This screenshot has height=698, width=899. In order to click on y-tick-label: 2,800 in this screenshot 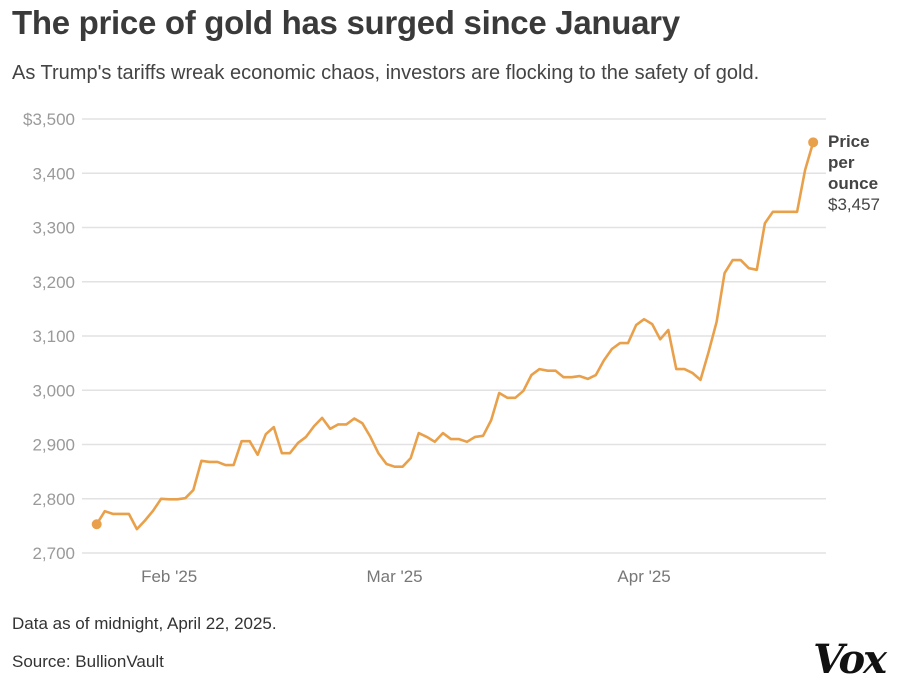, I will do `click(53, 499)`.